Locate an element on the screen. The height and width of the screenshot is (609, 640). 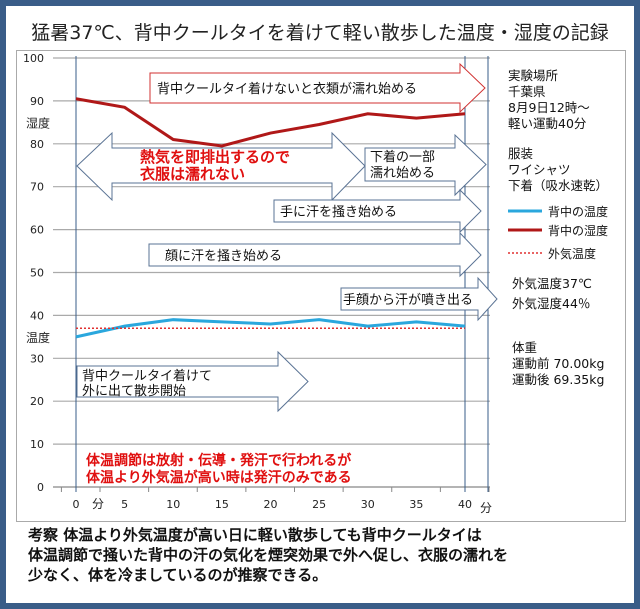
y-tick-label: 0 is located at coordinates (40, 487).